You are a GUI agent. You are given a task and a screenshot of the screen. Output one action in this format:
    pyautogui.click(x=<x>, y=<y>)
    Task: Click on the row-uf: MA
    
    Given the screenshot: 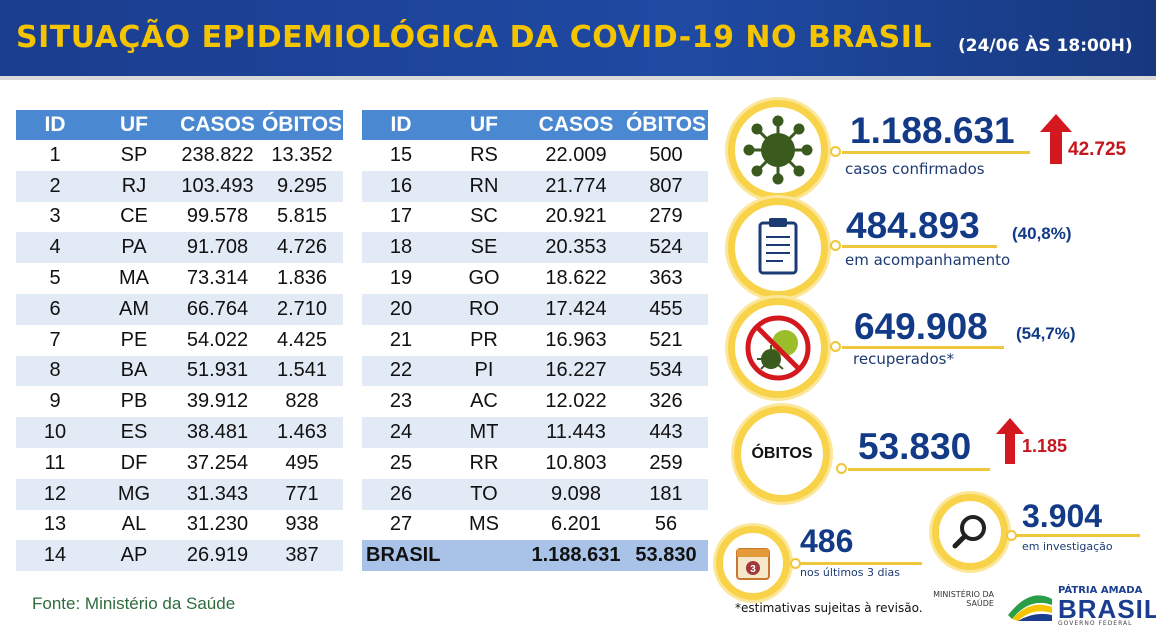 What is the action you would take?
    pyautogui.click(x=134, y=278)
    